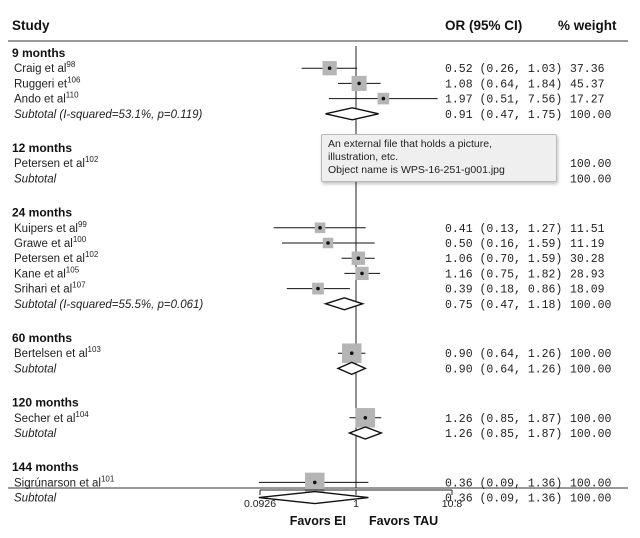 This screenshot has height=538, width=640. Describe the element at coordinates (587, 290) in the screenshot. I see `weight-value: 18.09` at that location.